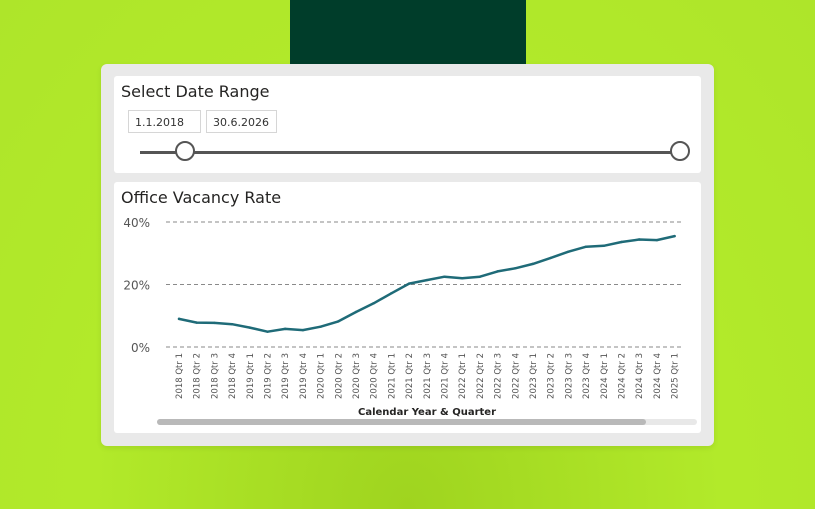  What do you see at coordinates (136, 286) in the screenshot?
I see `y-tick-label: 20%` at bounding box center [136, 286].